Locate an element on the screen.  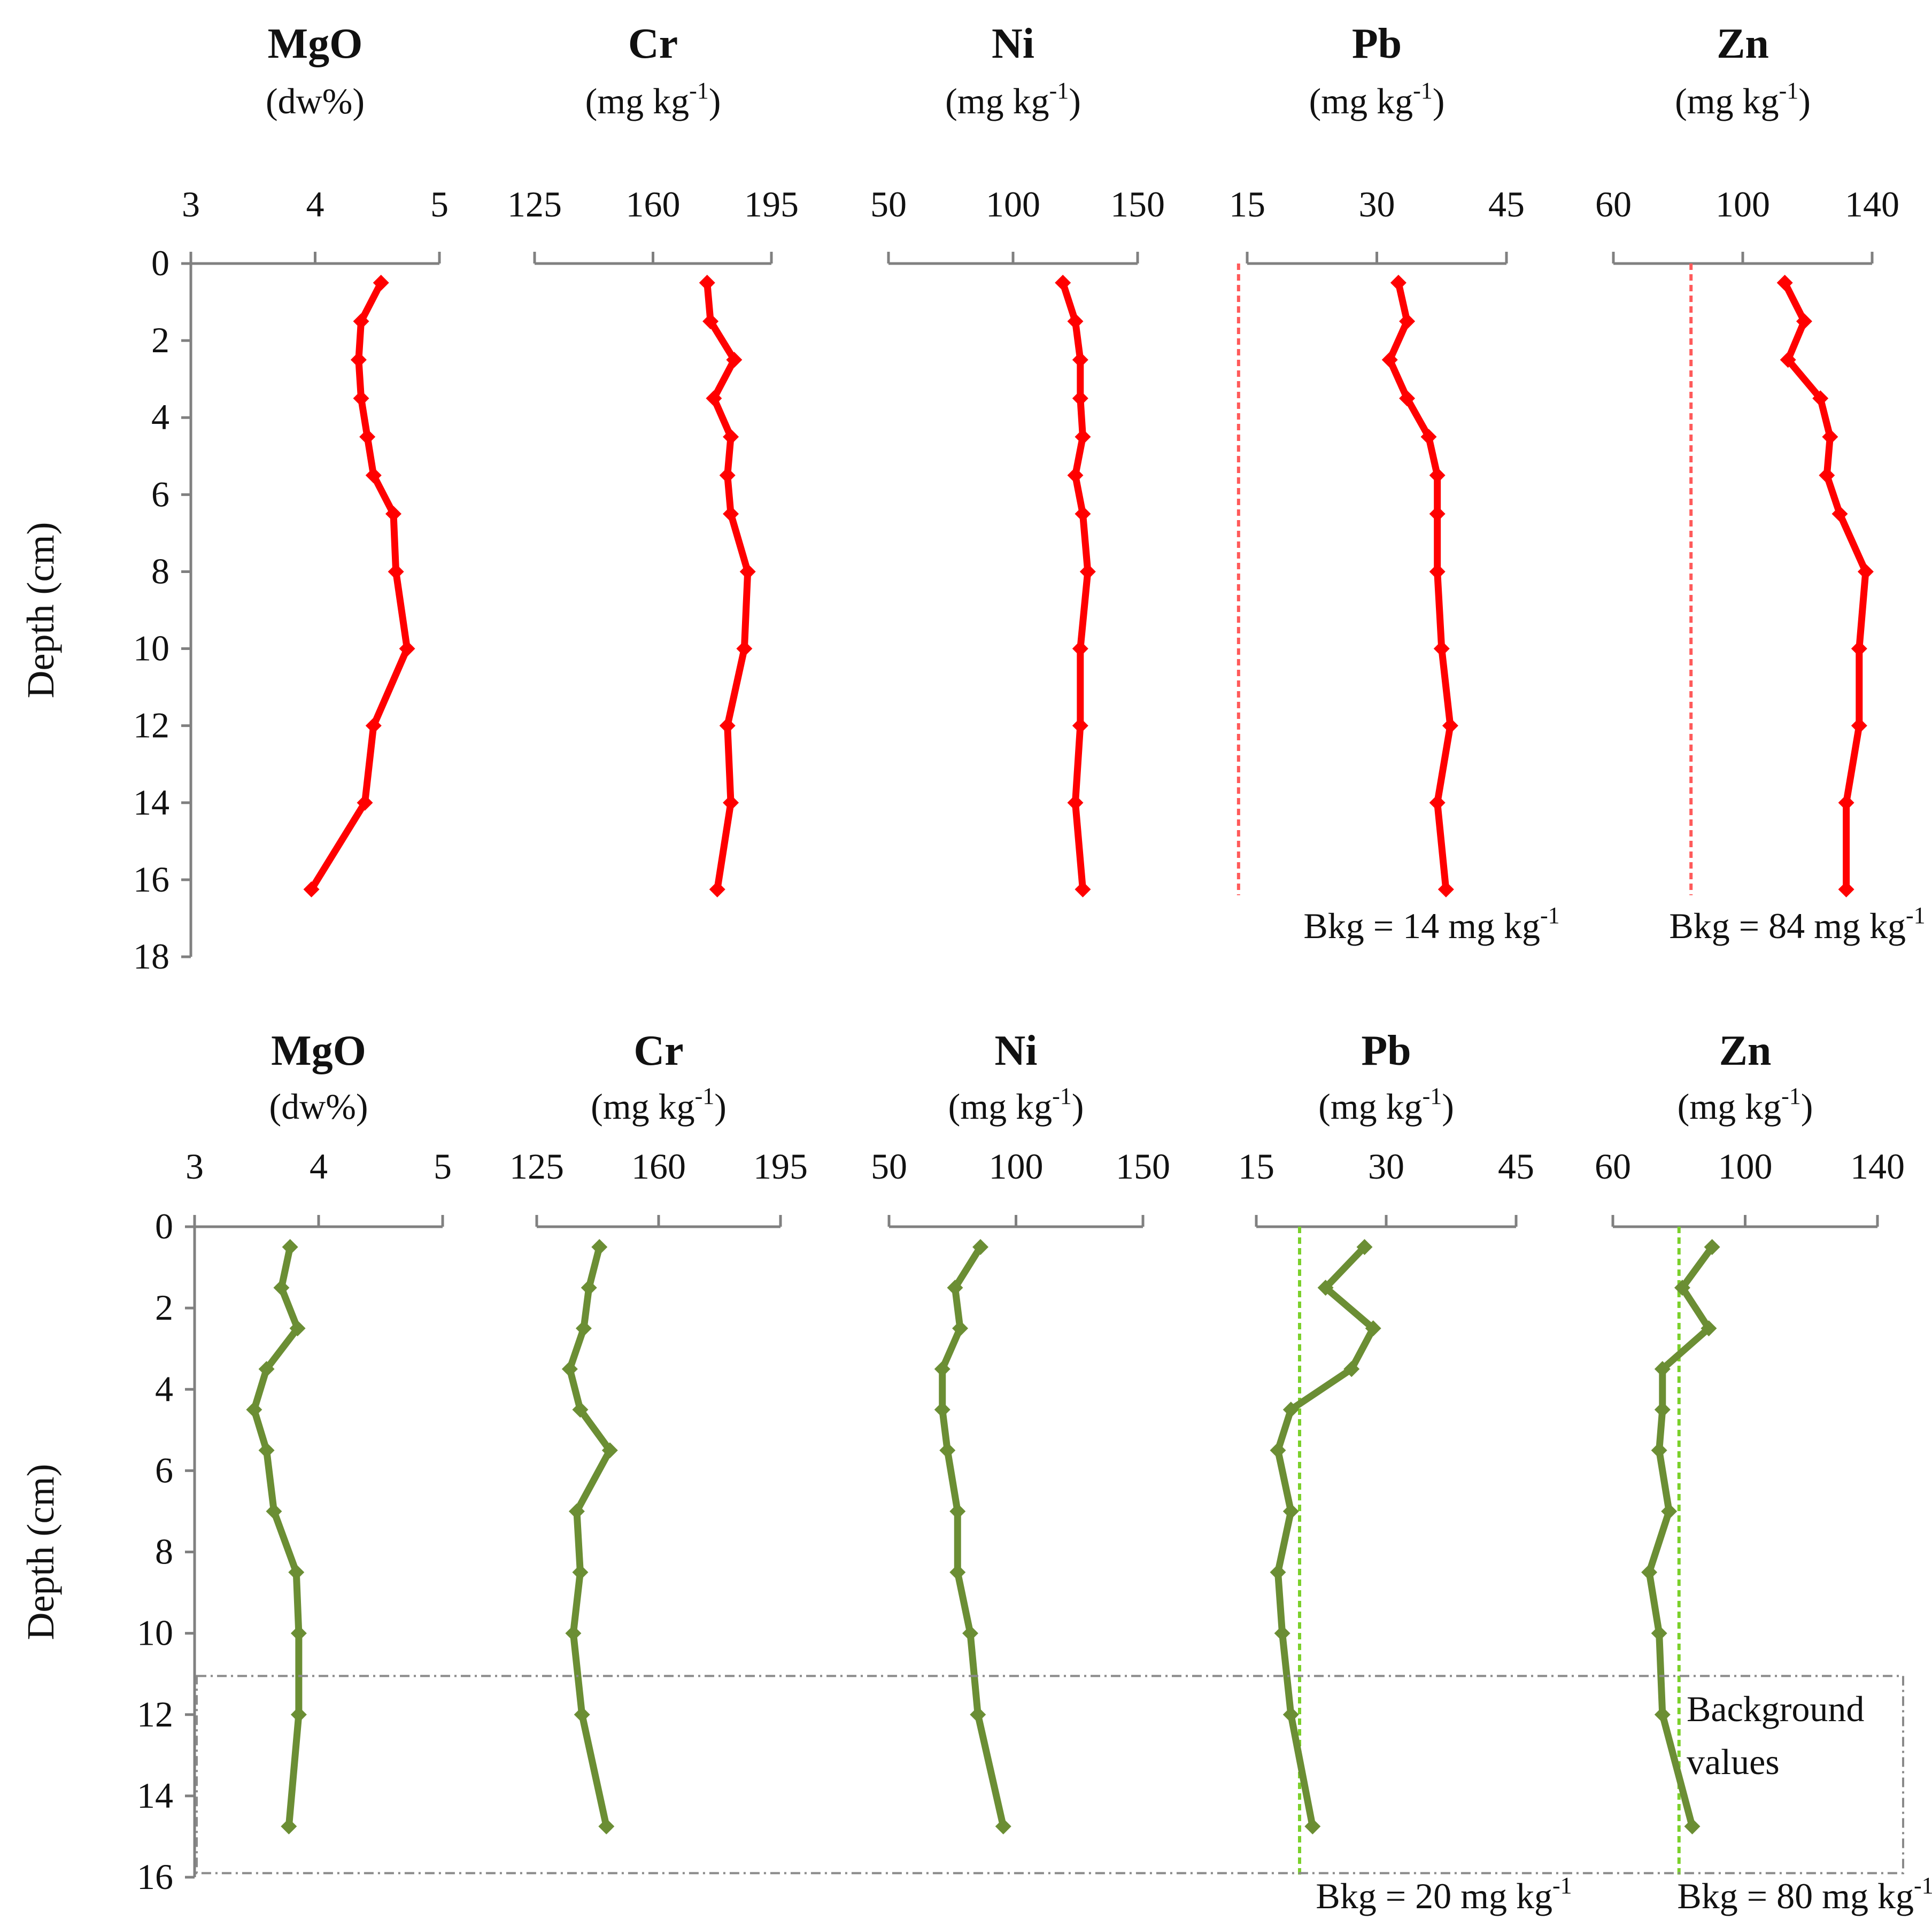
background-label-text: Bkg = 14 mg kg is located at coordinates (1421, 925).